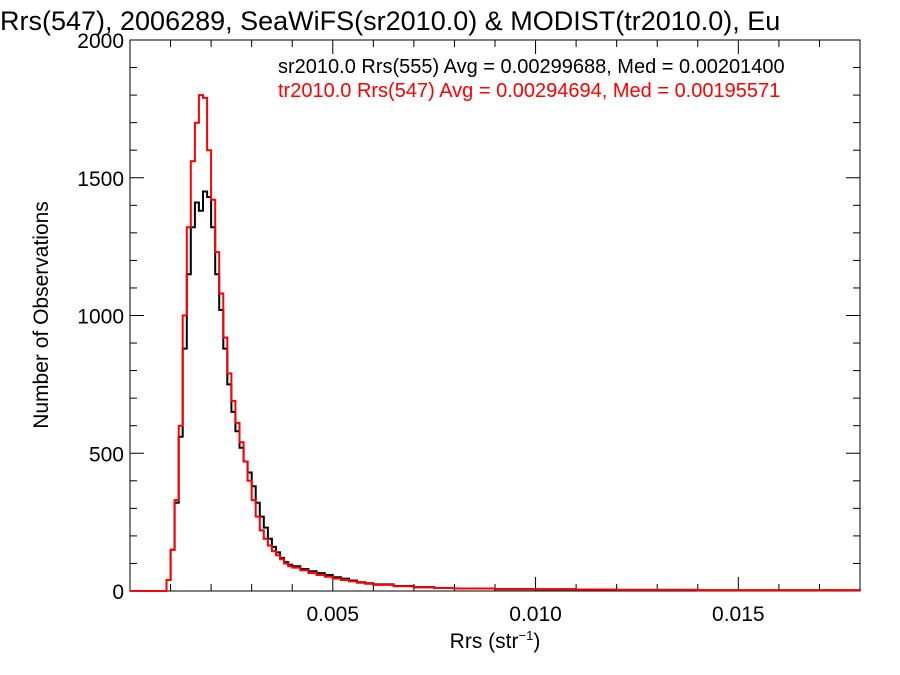 The image size is (900, 675). I want to click on x-axis-label-sup: −1, so click(526, 635).